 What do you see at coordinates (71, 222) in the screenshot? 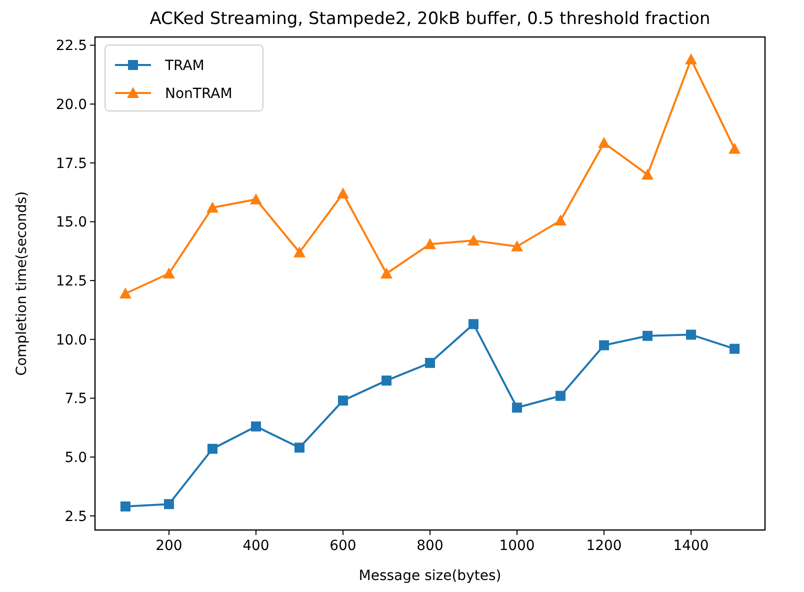
I see `y-tick-label: 15.0` at bounding box center [71, 222].